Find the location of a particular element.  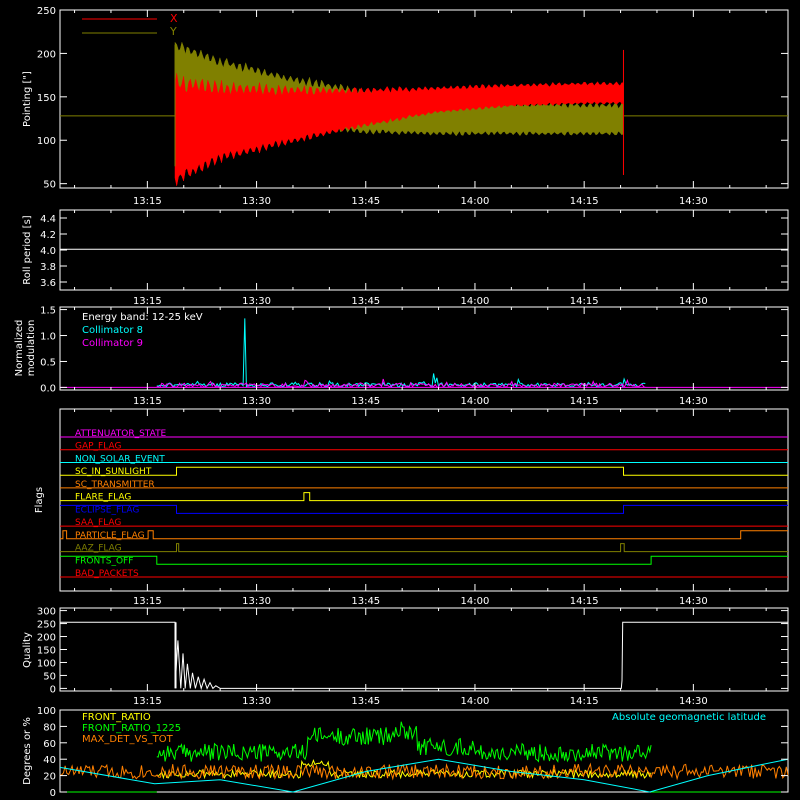

y-tick-label: 80 is located at coordinates (49, 727).